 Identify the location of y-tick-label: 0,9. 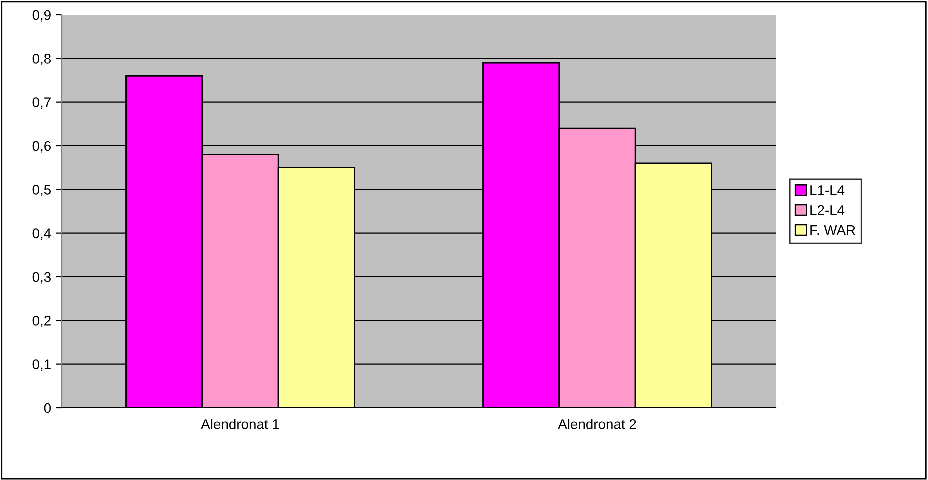
(41, 16).